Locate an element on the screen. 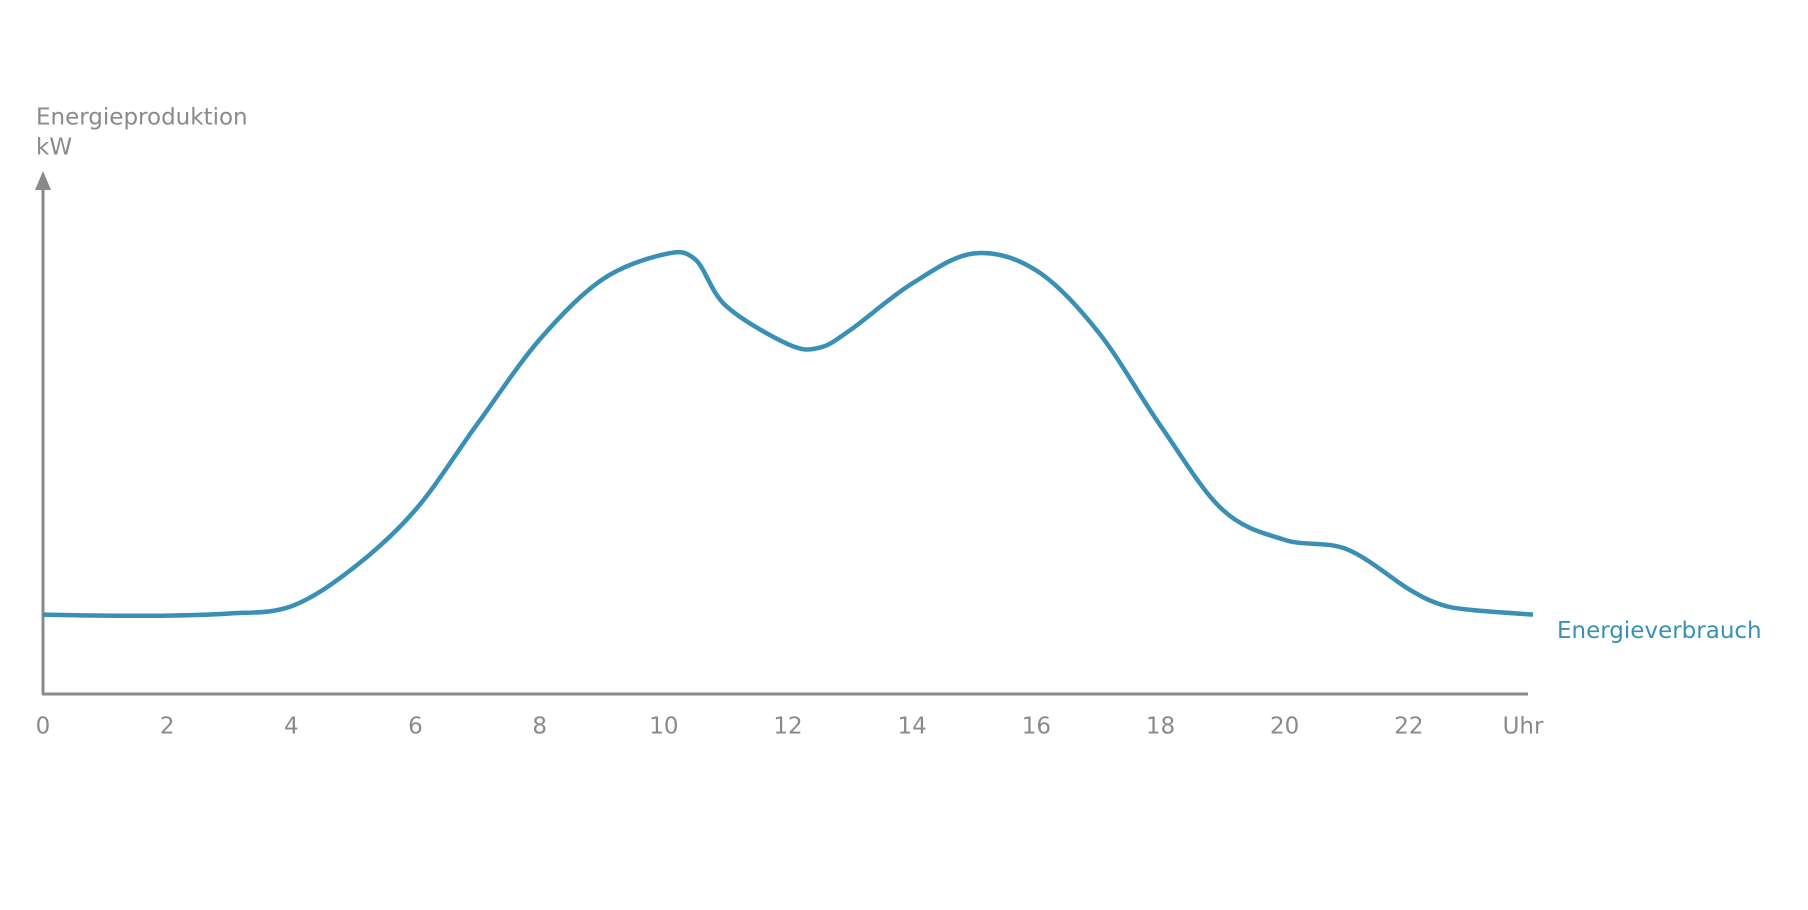  x-tick-label: 10 is located at coordinates (663, 727).